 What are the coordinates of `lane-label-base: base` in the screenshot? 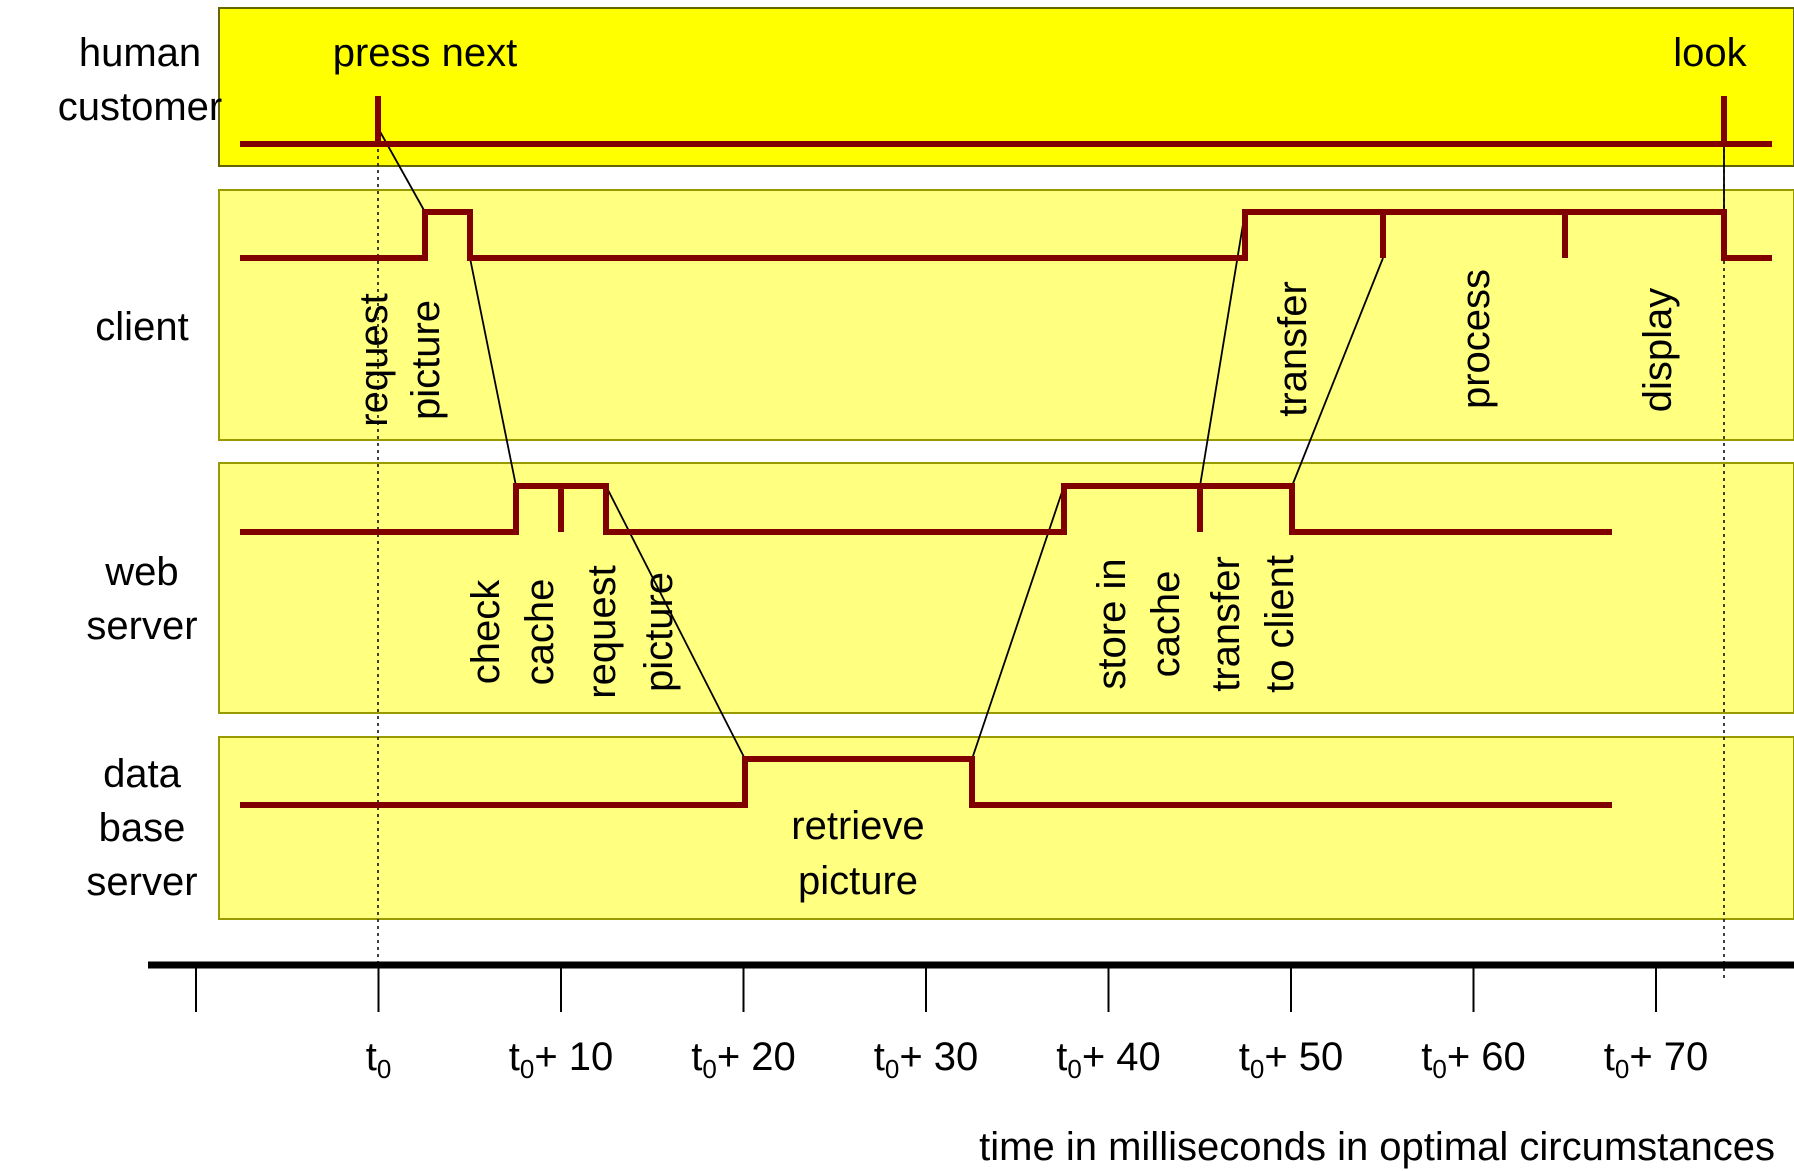 It's located at (142, 828).